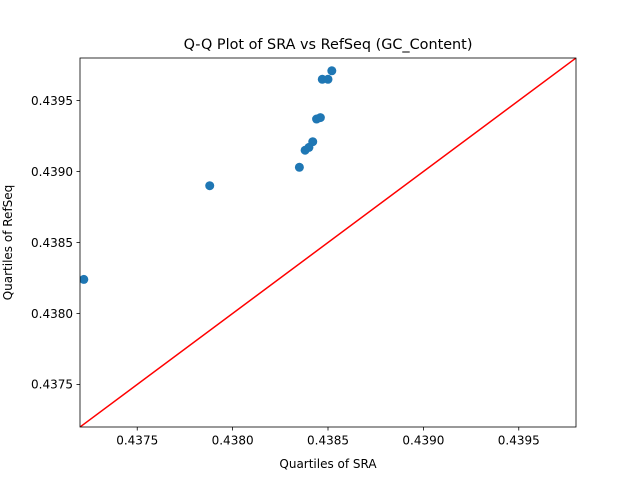 The image size is (640, 480). Describe the element at coordinates (52, 385) in the screenshot. I see `y-tick-label-0: 0.4375` at that location.